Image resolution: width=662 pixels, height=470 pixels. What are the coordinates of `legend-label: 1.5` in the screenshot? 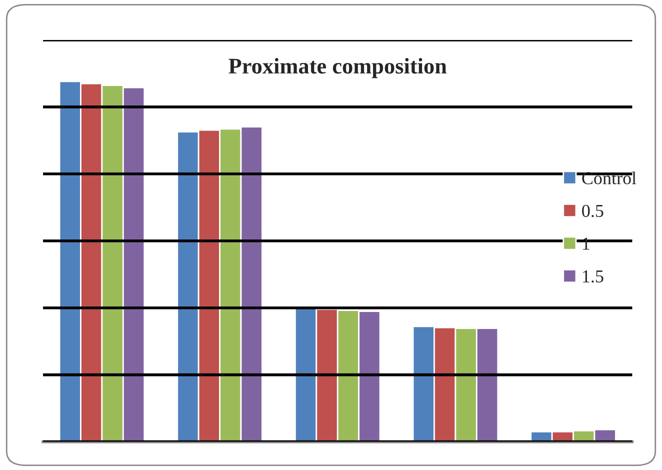 It's located at (593, 276).